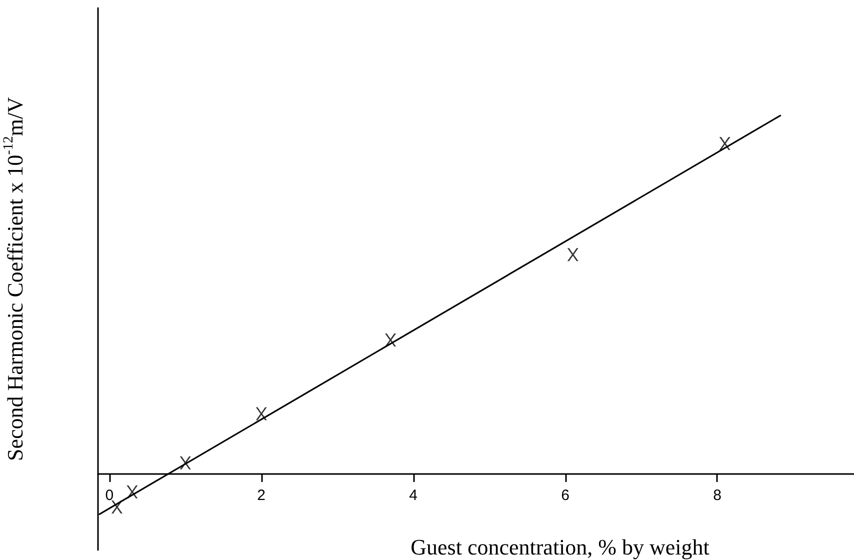 This screenshot has height=560, width=854. Describe the element at coordinates (565, 495) in the screenshot. I see `x-tick-label: 6` at that location.